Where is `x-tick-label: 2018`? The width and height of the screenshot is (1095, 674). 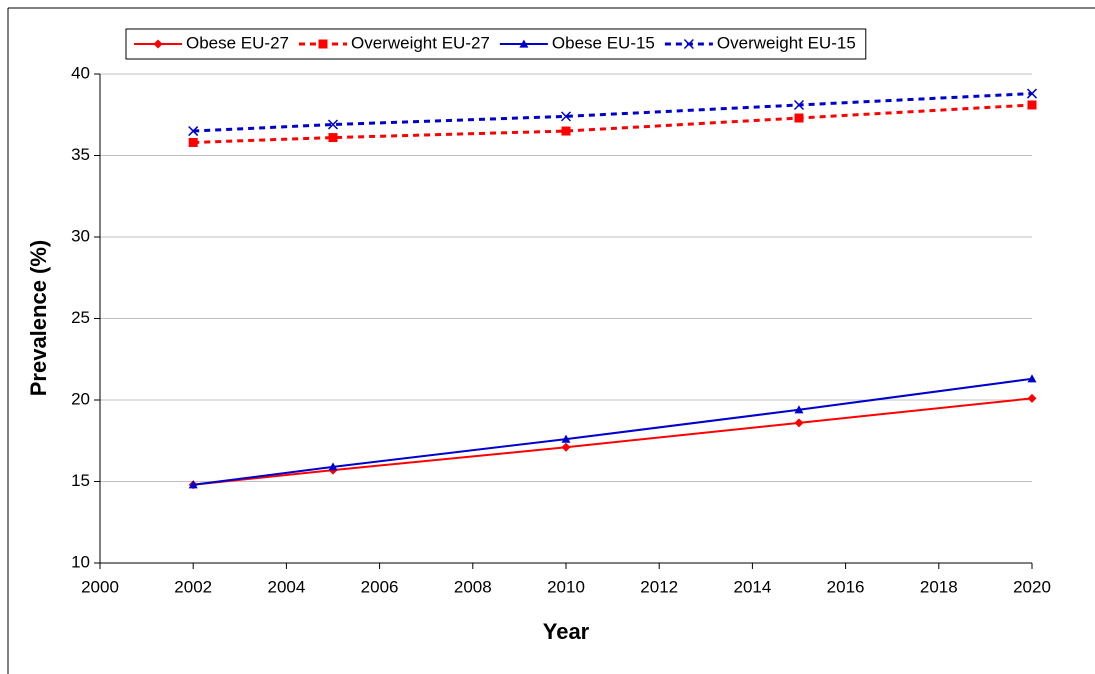
x-tick-label: 2018 is located at coordinates (939, 586).